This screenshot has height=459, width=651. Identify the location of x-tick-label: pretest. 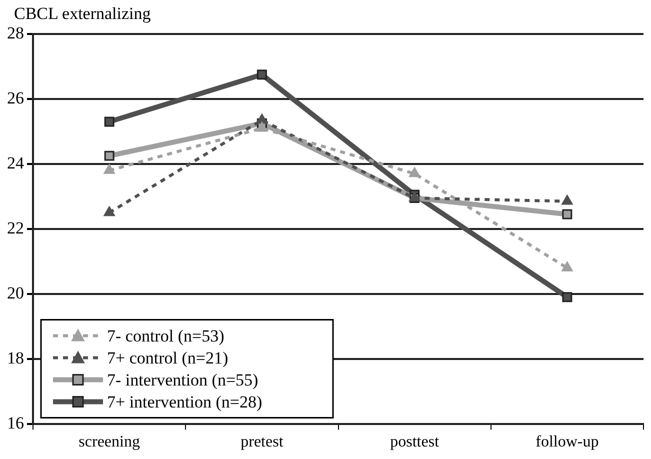
(262, 442).